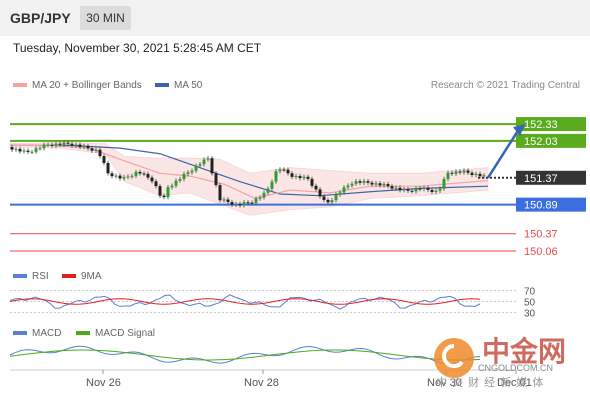 The width and height of the screenshot is (590, 400). What do you see at coordinates (40, 18) in the screenshot?
I see `instrument-title: GBP/JPY` at bounding box center [40, 18].